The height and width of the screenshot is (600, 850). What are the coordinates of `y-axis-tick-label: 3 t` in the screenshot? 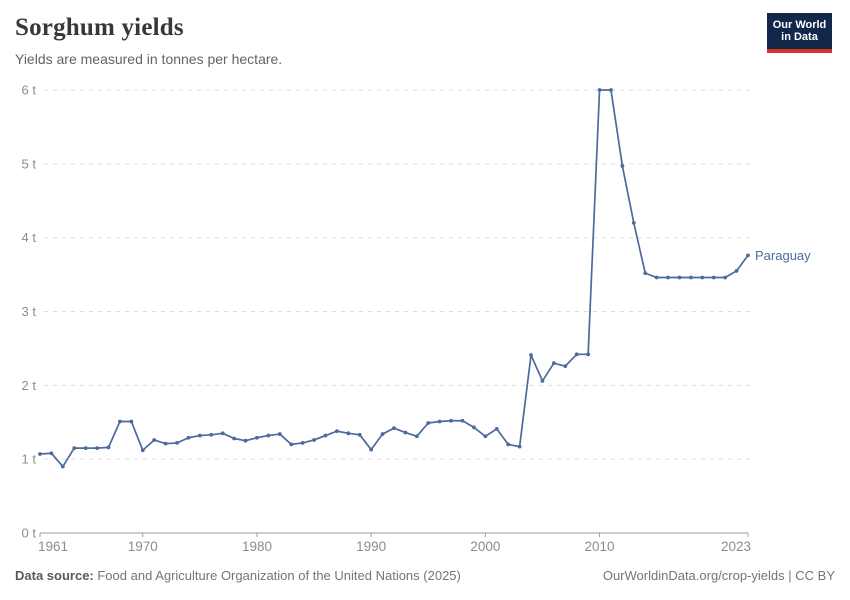 It's located at (29, 311).